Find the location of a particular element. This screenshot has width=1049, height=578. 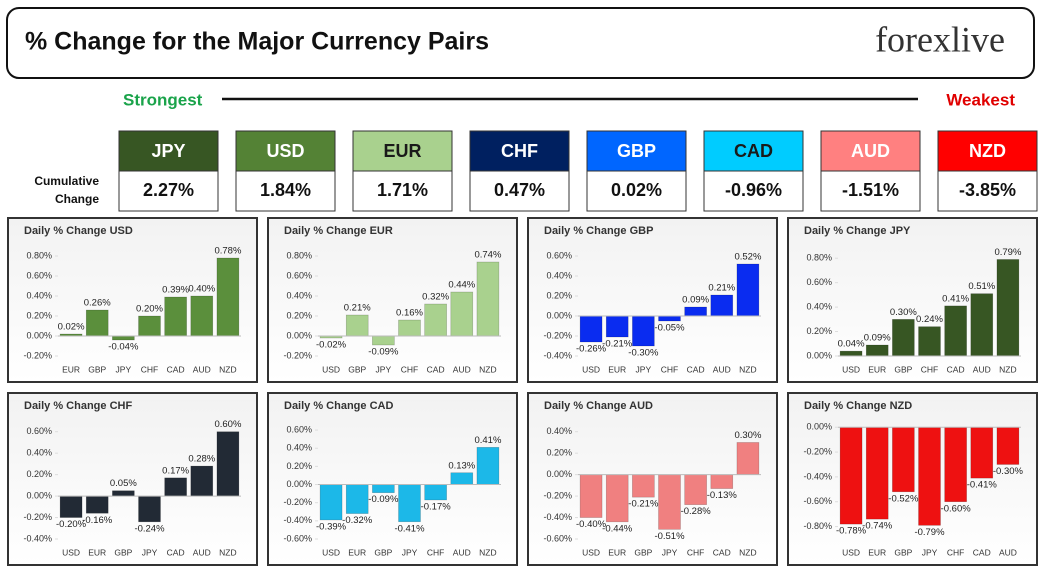

currency-name: AUD is located at coordinates (870, 151).